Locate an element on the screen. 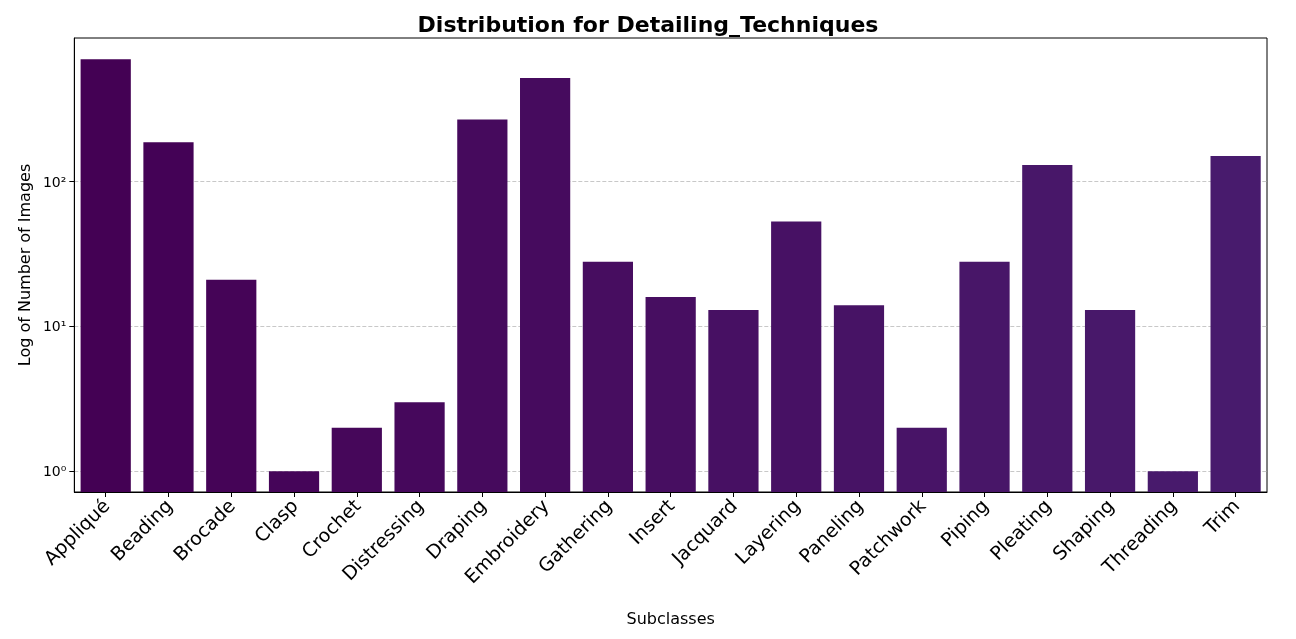 This screenshot has width=1296, height=639. x-tick-label: Trim is located at coordinates (1221, 517).